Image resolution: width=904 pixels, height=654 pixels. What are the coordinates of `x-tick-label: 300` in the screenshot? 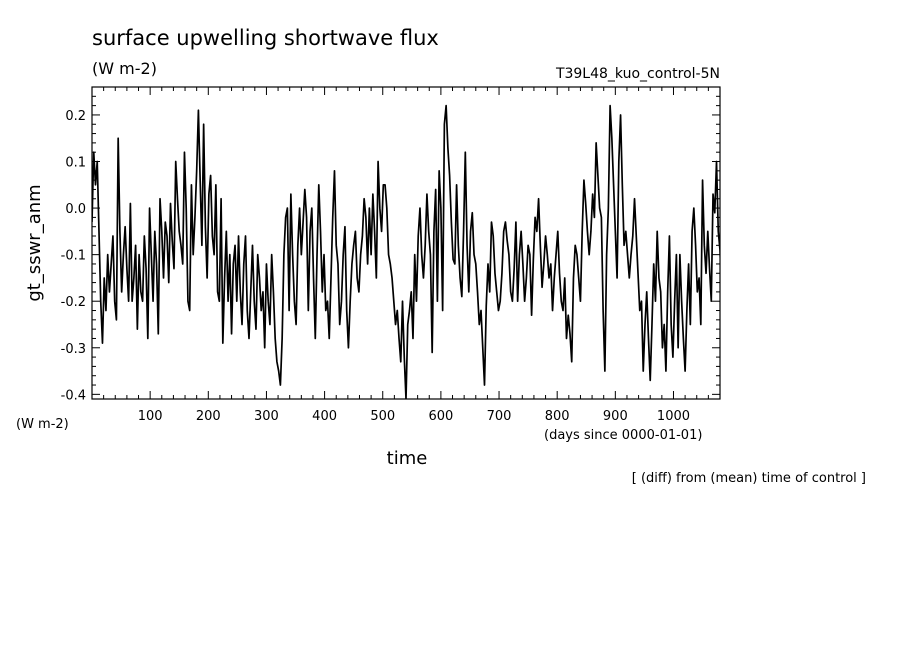 It's located at (266, 416).